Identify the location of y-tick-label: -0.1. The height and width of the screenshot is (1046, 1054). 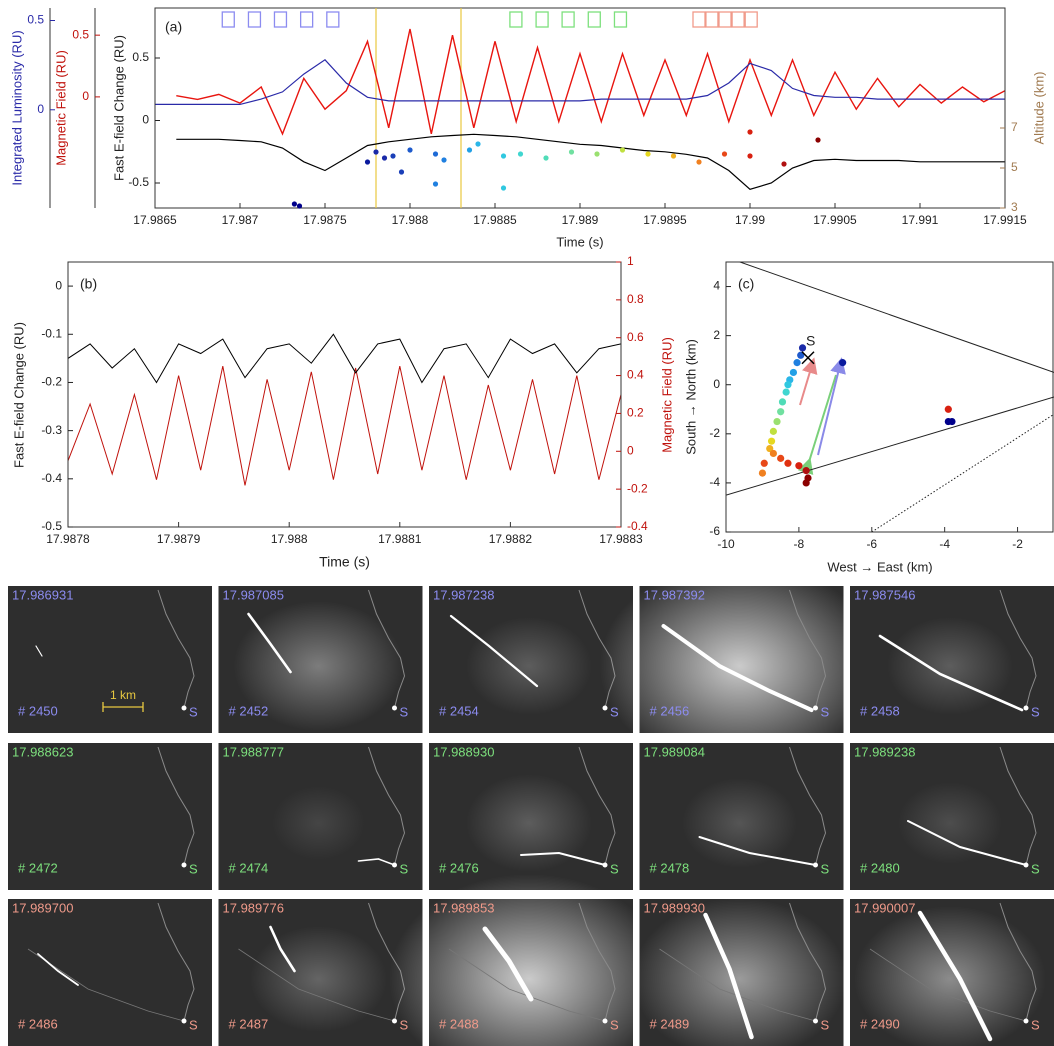
(51, 333).